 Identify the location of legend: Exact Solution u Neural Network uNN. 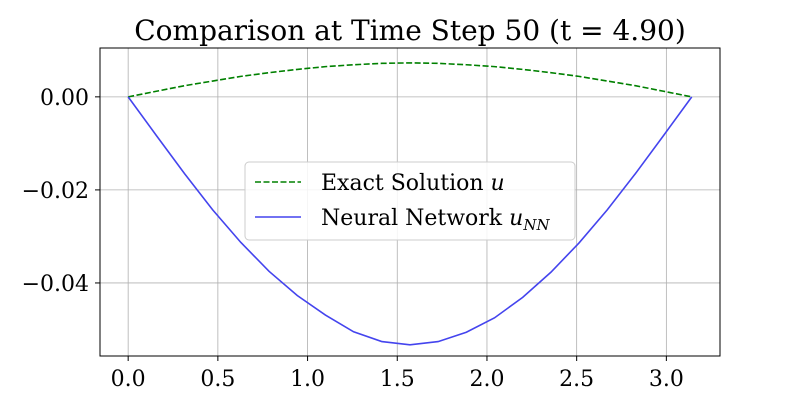
(410, 201).